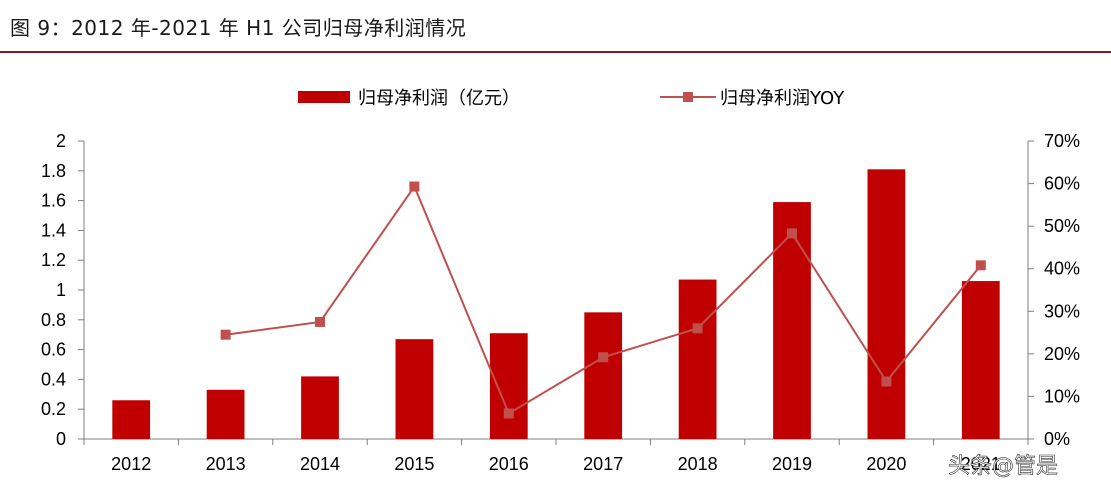  Describe the element at coordinates (1062, 226) in the screenshot. I see `y-right-tick-label: 50%` at that location.